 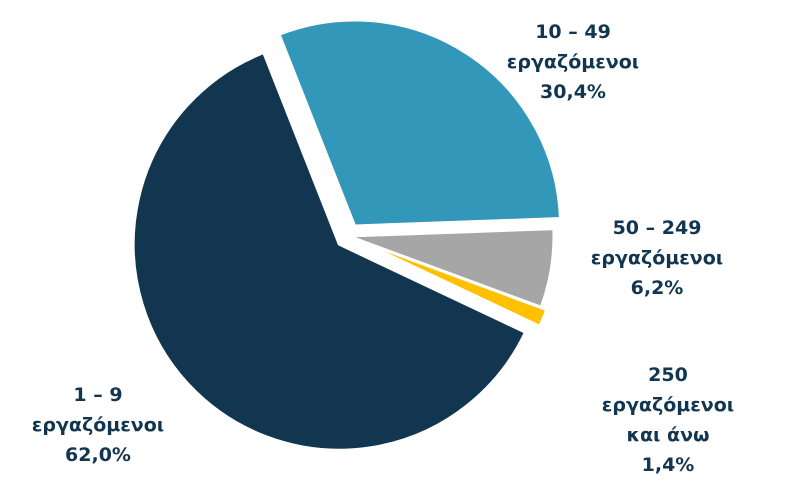 What do you see at coordinates (573, 47) in the screenshot?
I see `category-label: 10 – 49 εργαζόμενοι` at bounding box center [573, 47].